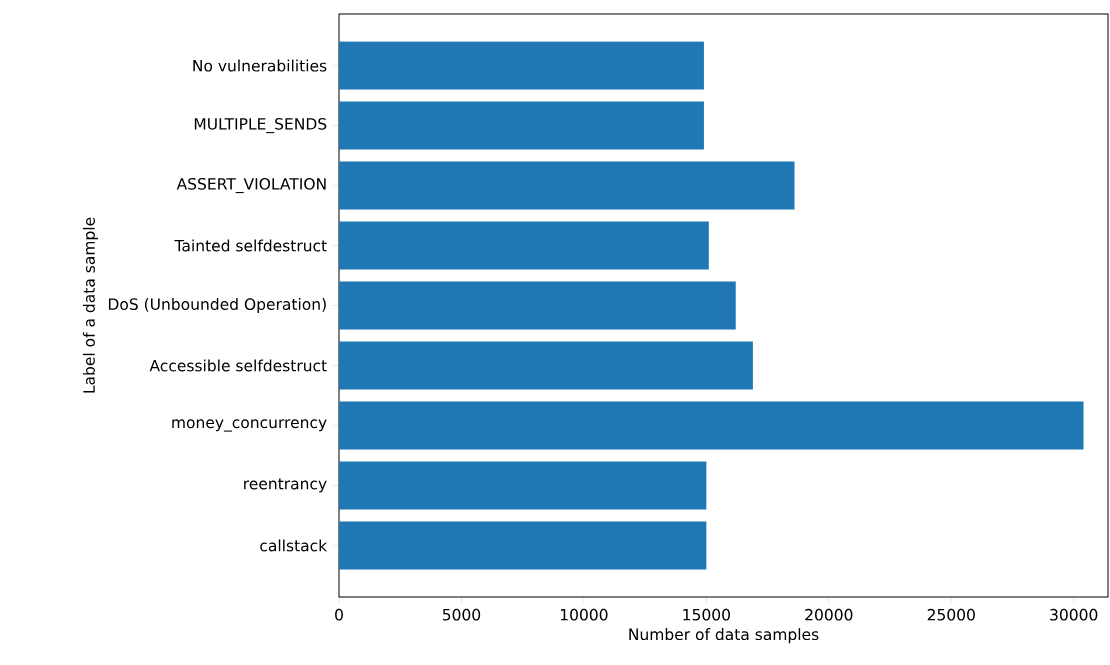 The height and width of the screenshot is (665, 1110). I want to click on y-tick-label: Tainted selfdestruct, so click(250, 245).